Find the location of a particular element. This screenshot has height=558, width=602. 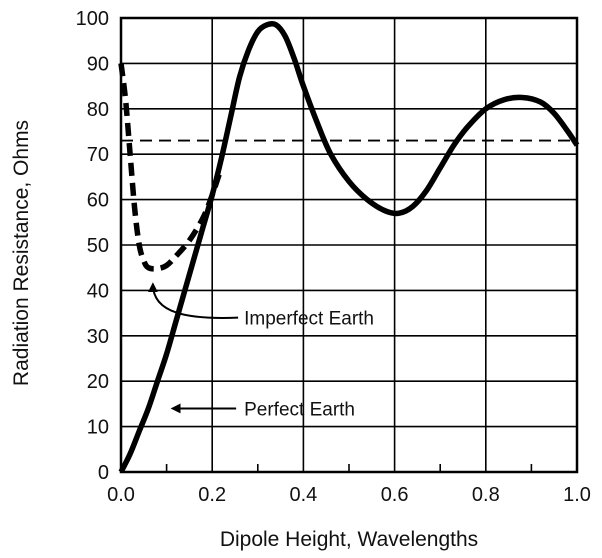

y-tick-label: 80 is located at coordinates (98, 110).